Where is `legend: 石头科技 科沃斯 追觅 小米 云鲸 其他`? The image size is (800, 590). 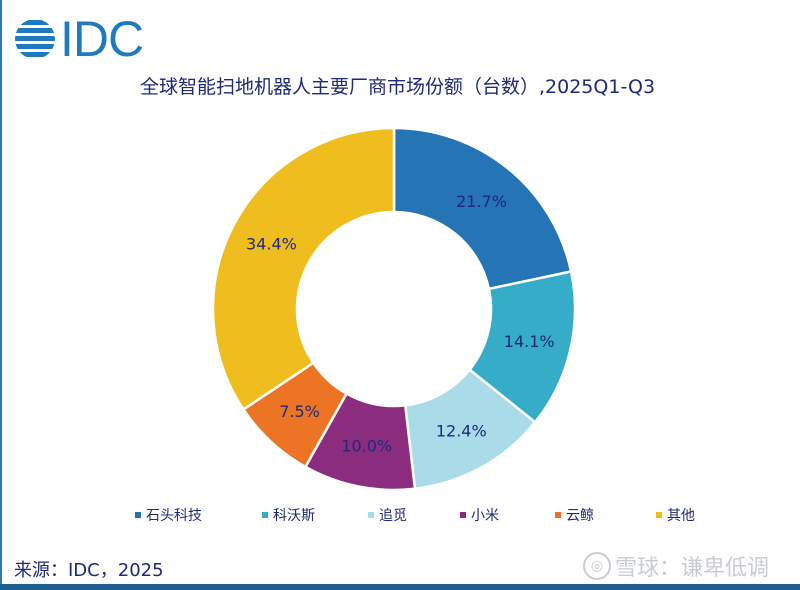
legend: 石头科技 科沃斯 追觅 小米 云鲸 其他 is located at coordinates (400, 515).